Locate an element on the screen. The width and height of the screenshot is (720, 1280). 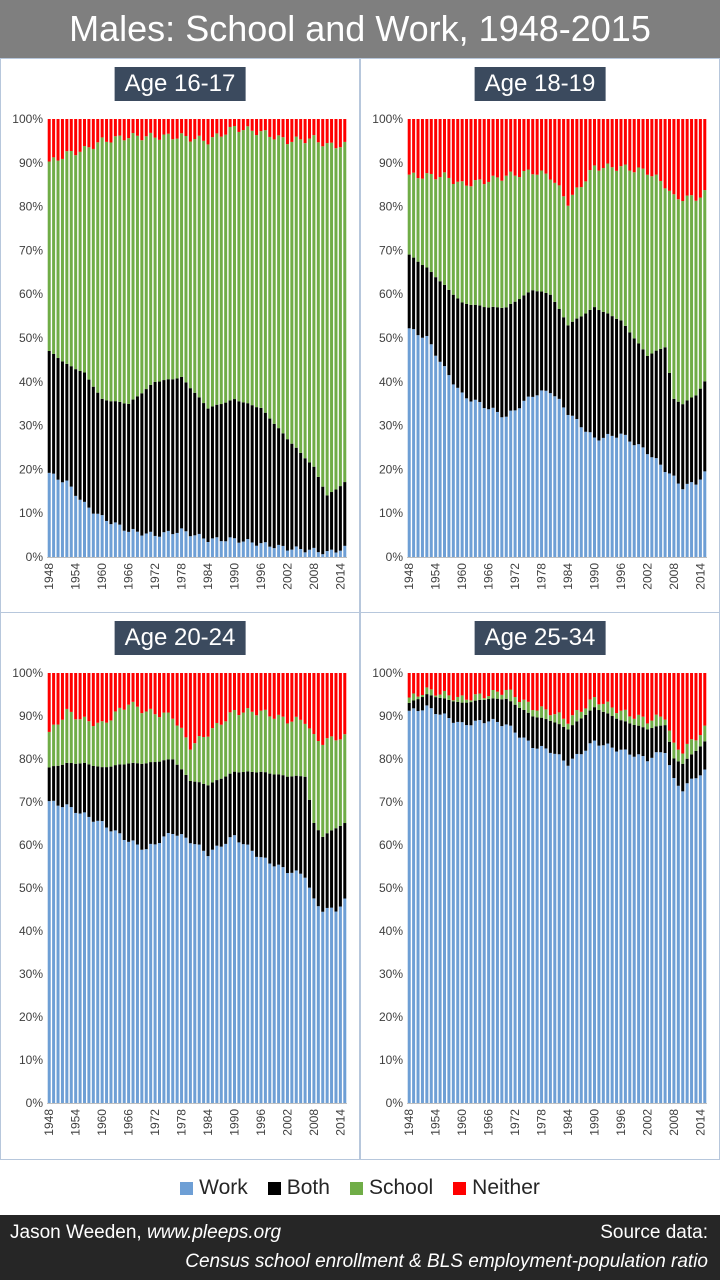
y-tick-label: 0% is located at coordinates (35, 557).